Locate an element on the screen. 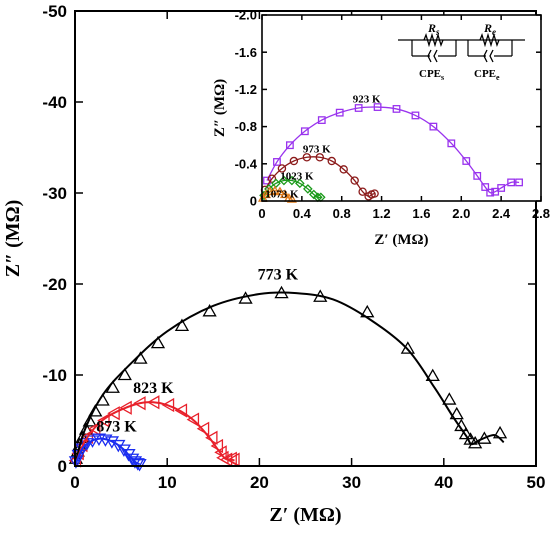  y-tick-label: -20 is located at coordinates (54, 284).